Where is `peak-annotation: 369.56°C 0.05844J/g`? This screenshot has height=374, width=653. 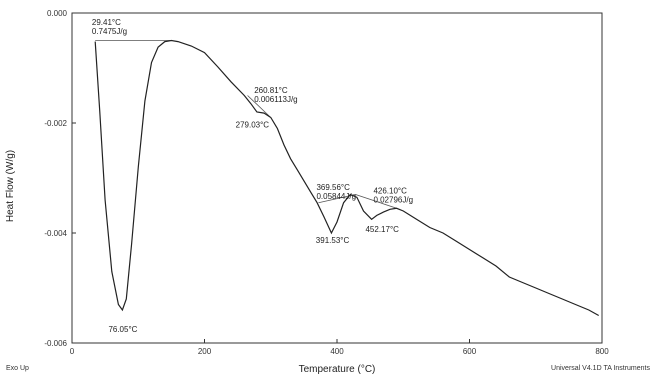
peak-annotation: 369.56°C 0.05844J/g is located at coordinates (336, 192).